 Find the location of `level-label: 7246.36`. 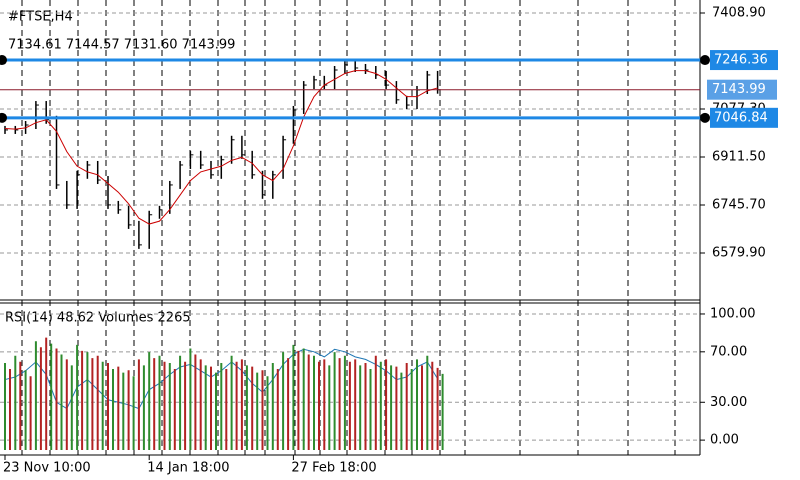

level-label: 7246.36 is located at coordinates (741, 60).